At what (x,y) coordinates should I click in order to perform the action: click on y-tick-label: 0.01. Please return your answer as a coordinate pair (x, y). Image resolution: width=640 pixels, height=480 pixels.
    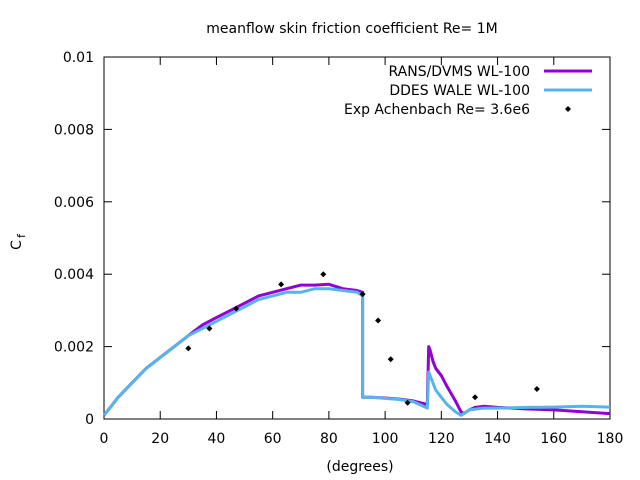
    Looking at the image, I should click on (78, 58).